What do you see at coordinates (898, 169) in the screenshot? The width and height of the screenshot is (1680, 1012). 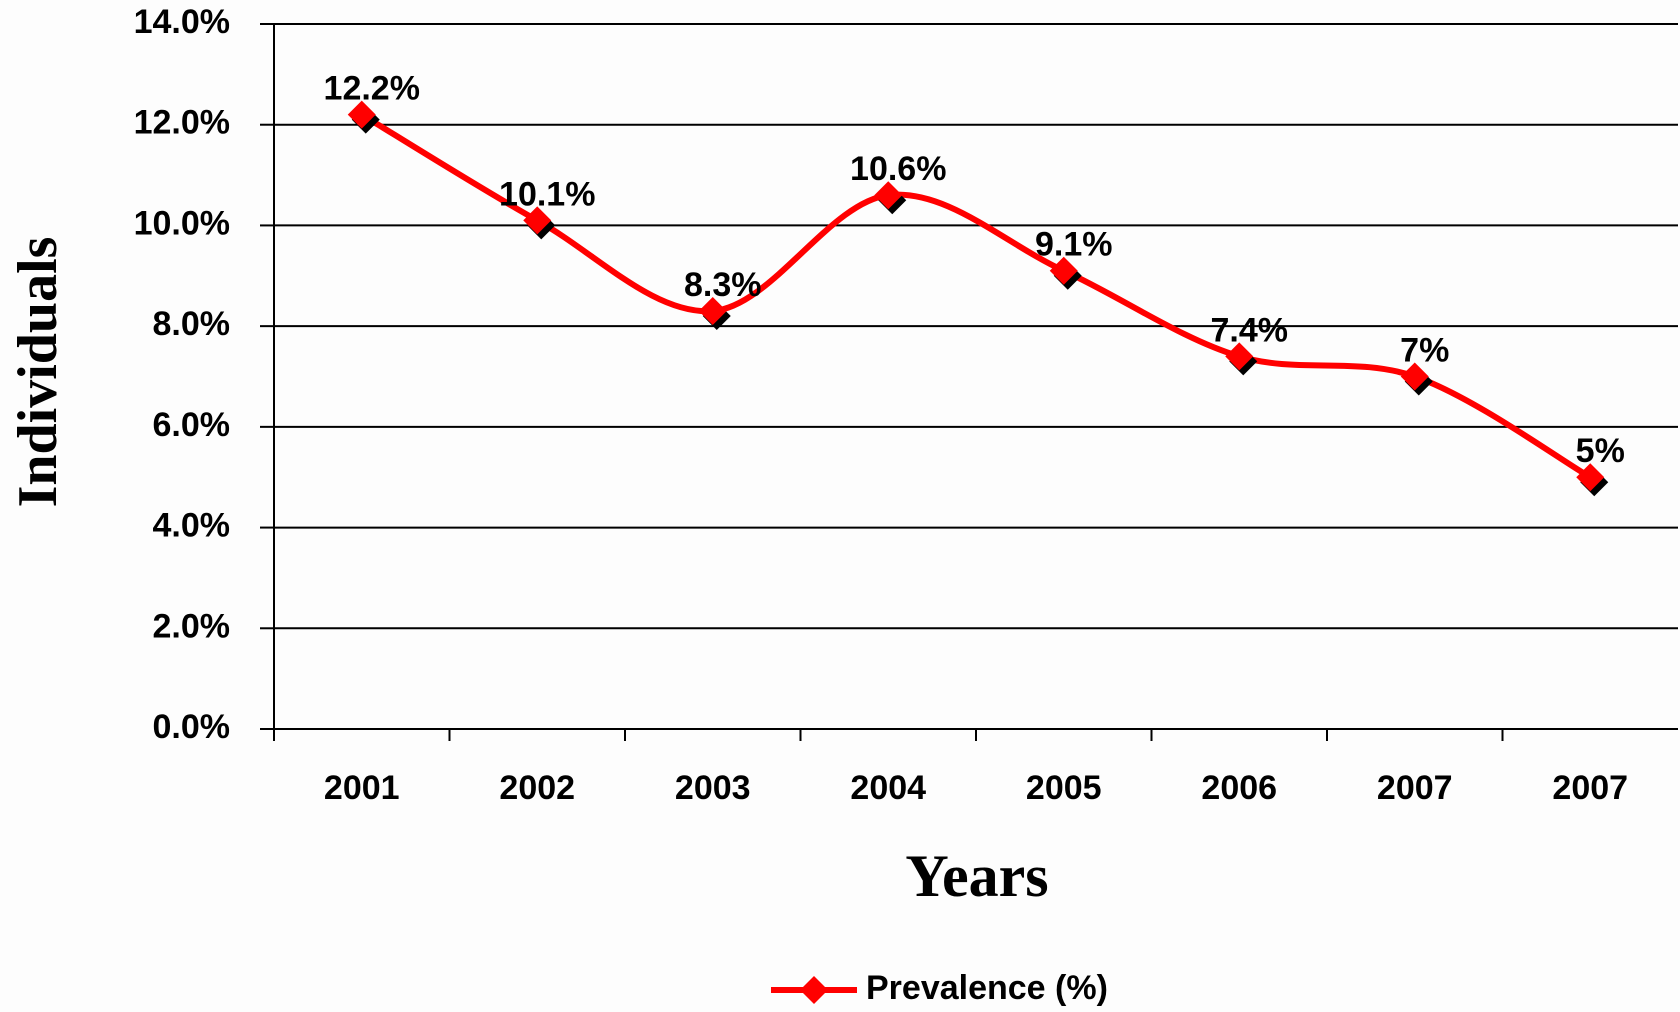 I see `data-label: 10.6%` at bounding box center [898, 169].